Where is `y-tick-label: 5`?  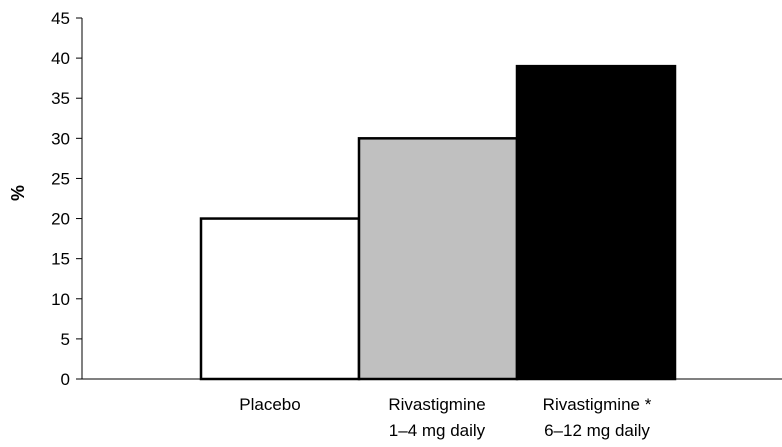
y-tick-label: 5 is located at coordinates (65, 339).